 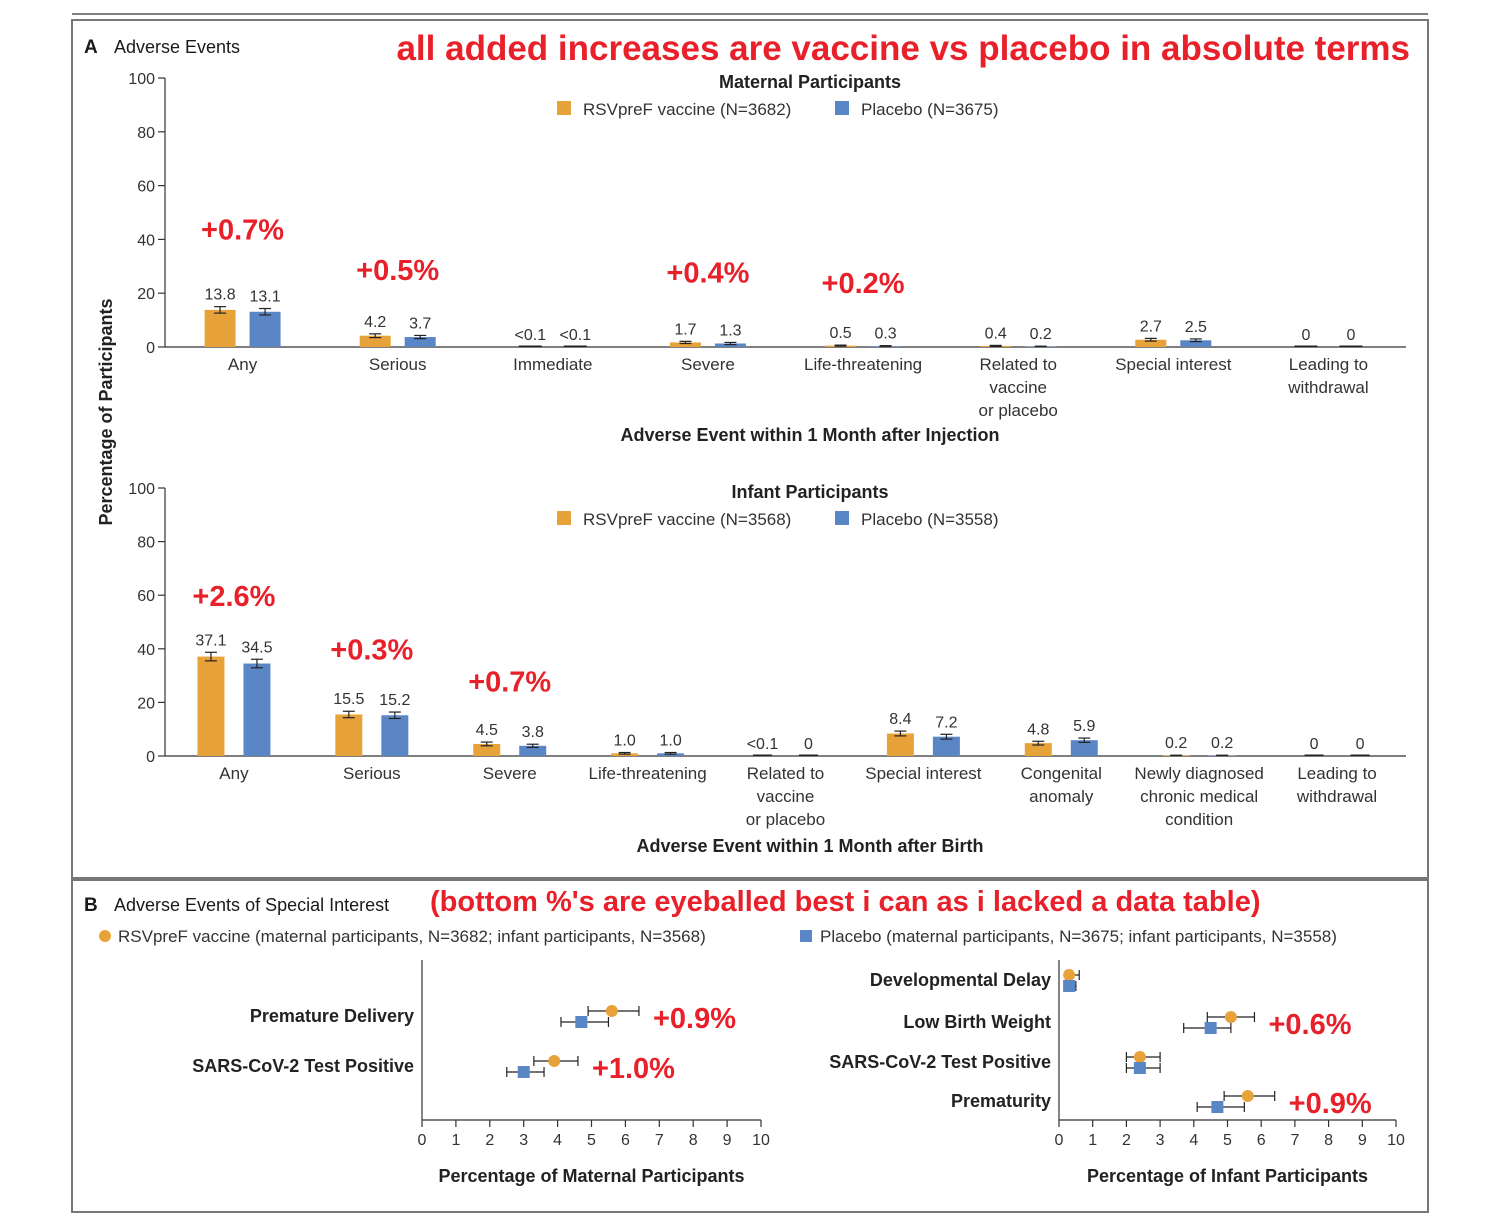 I want to click on x-axis-title: Adverse Event within 1 Month after Birth, so click(x=809, y=846).